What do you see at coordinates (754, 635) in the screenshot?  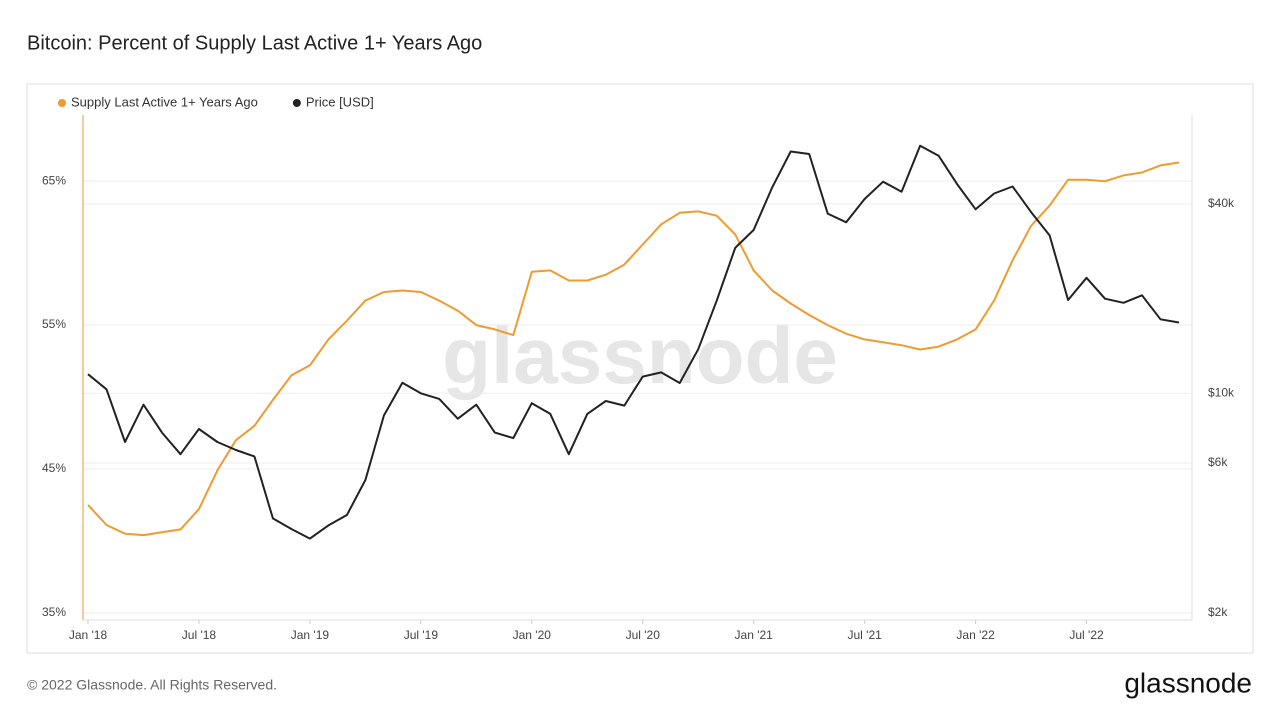 I see `x-tick-label: Jan '21` at bounding box center [754, 635].